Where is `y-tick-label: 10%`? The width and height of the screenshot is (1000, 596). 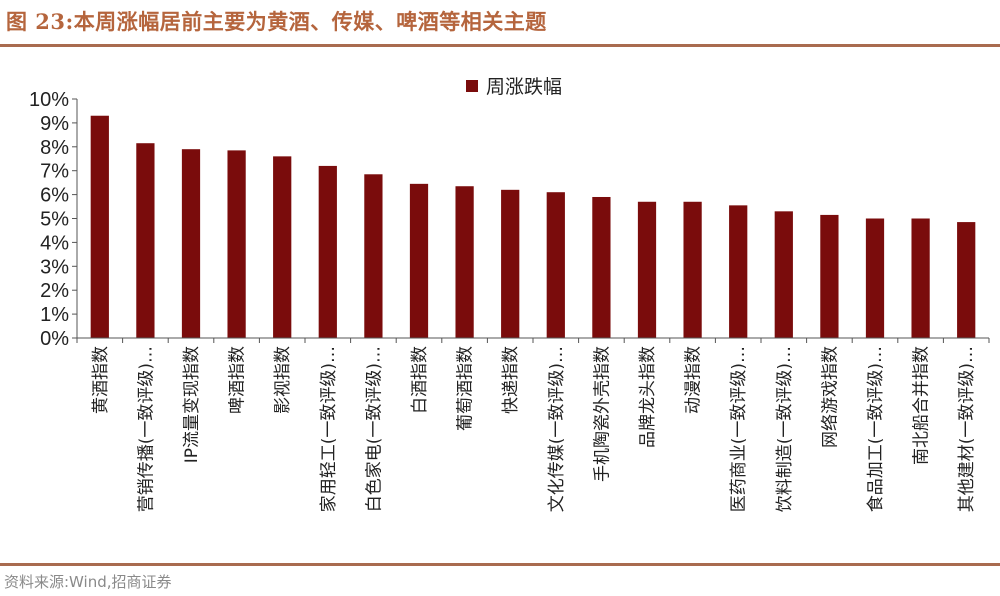 y-tick-label: 10% is located at coordinates (49, 100).